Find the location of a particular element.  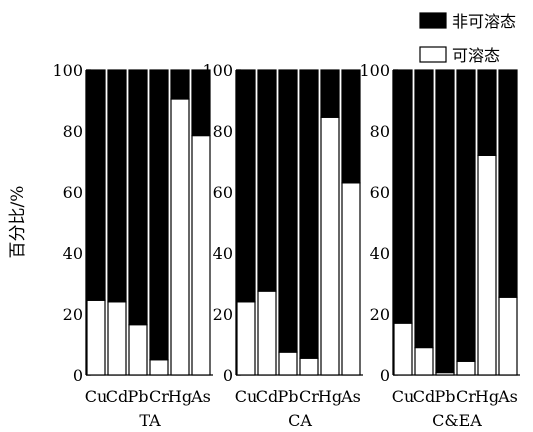

legend-swatch-insoluble is located at coordinates (433, 20).